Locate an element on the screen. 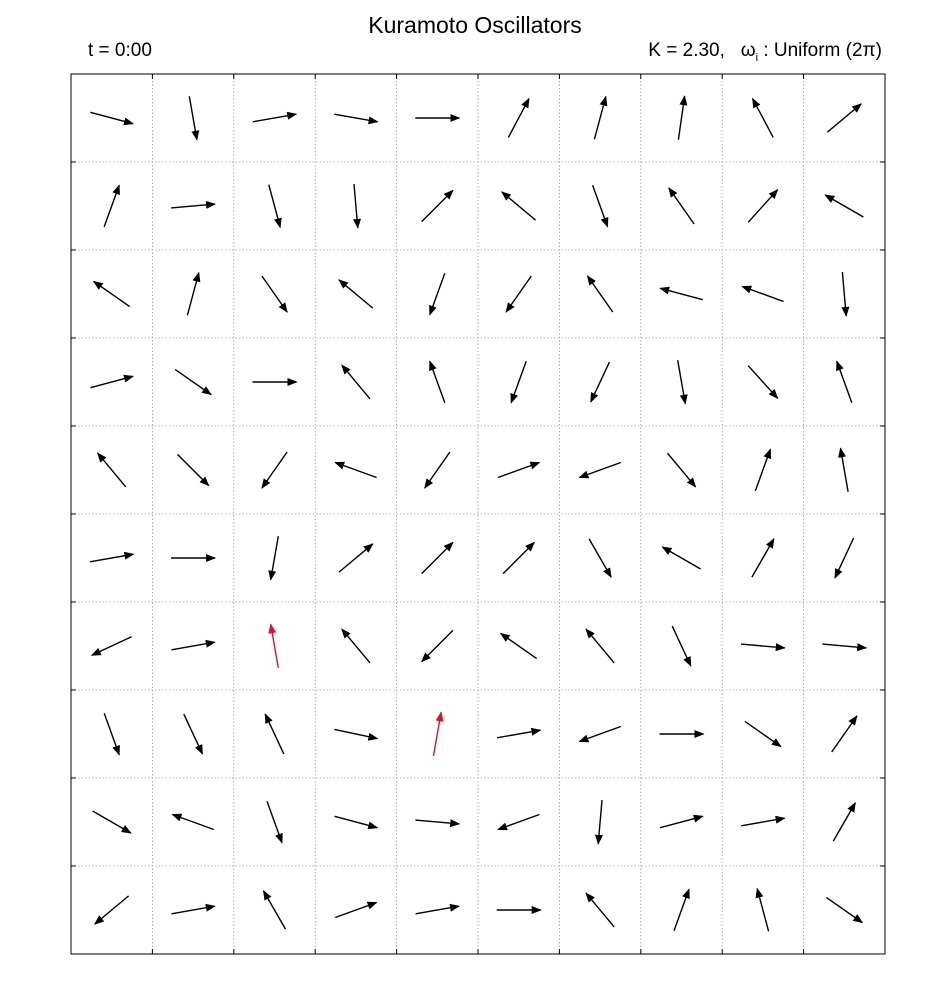  omega-symbol: ω is located at coordinates (748, 50).